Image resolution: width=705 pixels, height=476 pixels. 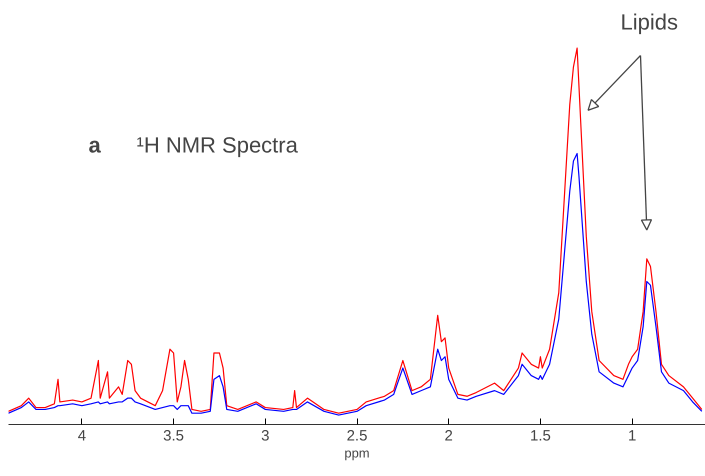 What do you see at coordinates (632, 436) in the screenshot?
I see `x-tick-label: 1` at bounding box center [632, 436].